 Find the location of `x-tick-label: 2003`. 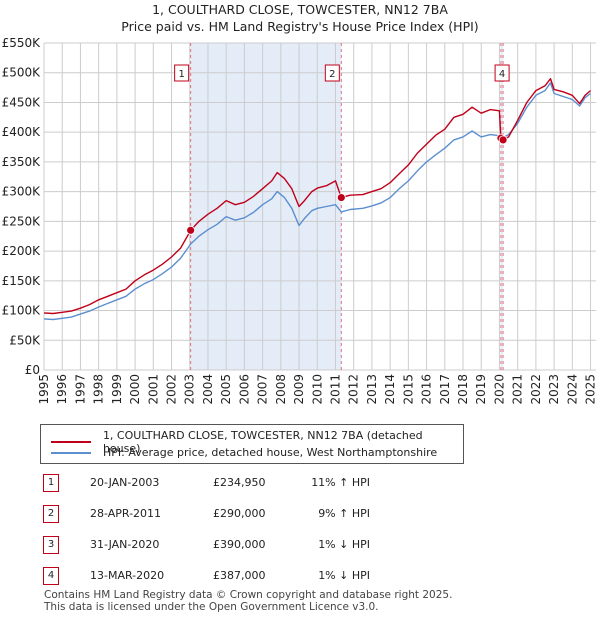

x-tick-label: 2003 is located at coordinates (190, 389).